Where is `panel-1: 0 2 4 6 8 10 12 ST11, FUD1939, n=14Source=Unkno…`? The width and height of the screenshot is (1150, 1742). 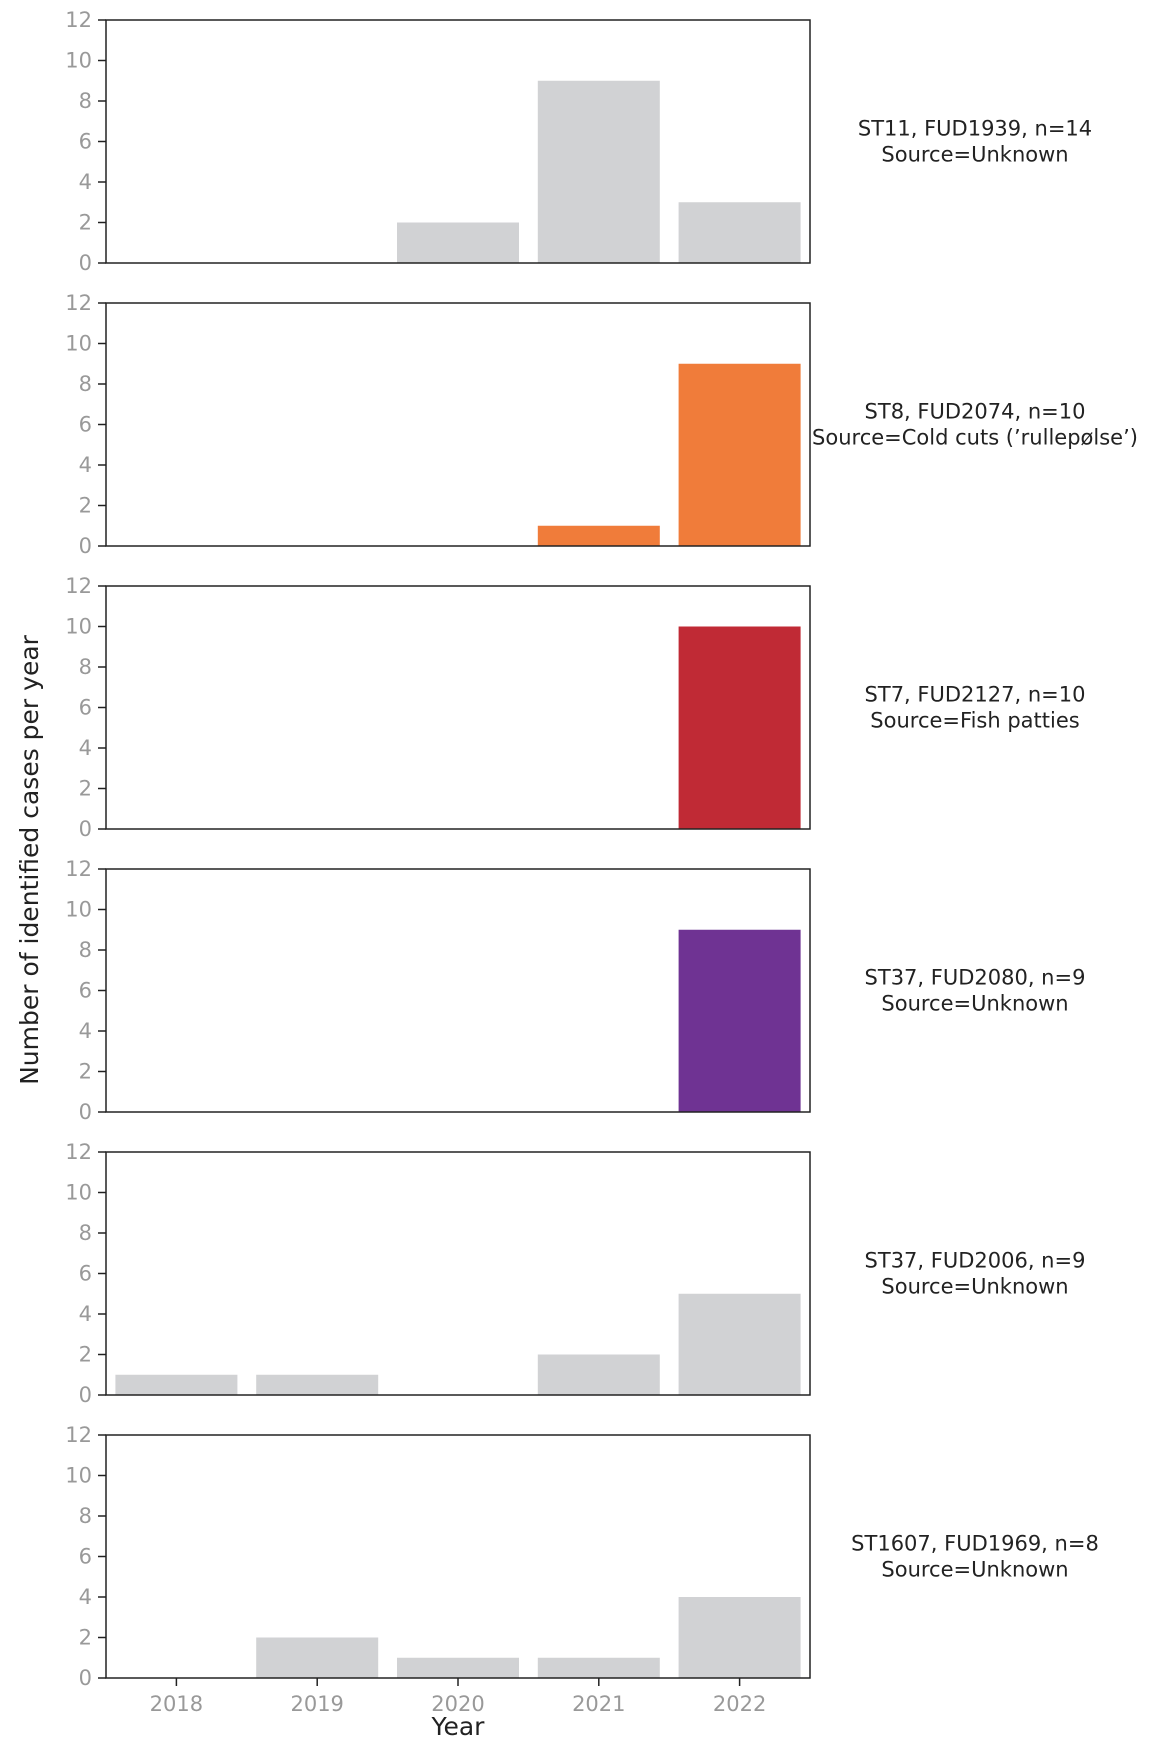
panel-1: 0 2 4 6 8 10 12 ST11, FUD1939, n=14Source=Unkno… is located at coordinates (578, 141).